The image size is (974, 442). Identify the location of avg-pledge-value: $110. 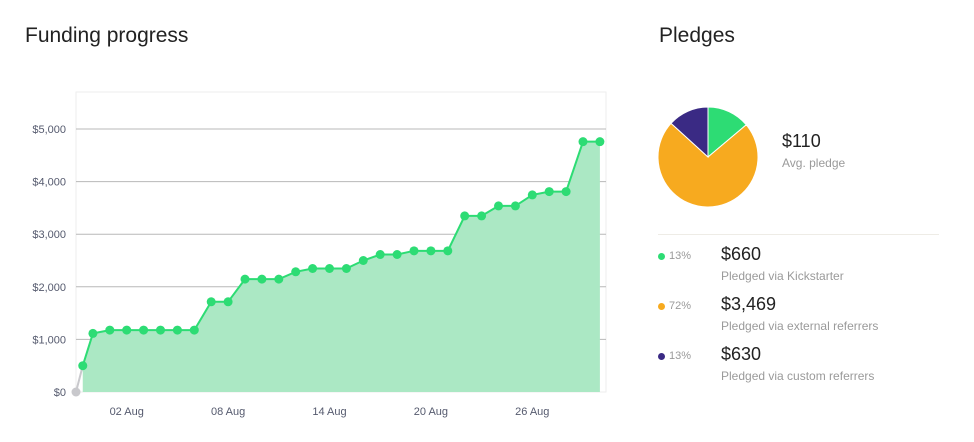
(801, 141).